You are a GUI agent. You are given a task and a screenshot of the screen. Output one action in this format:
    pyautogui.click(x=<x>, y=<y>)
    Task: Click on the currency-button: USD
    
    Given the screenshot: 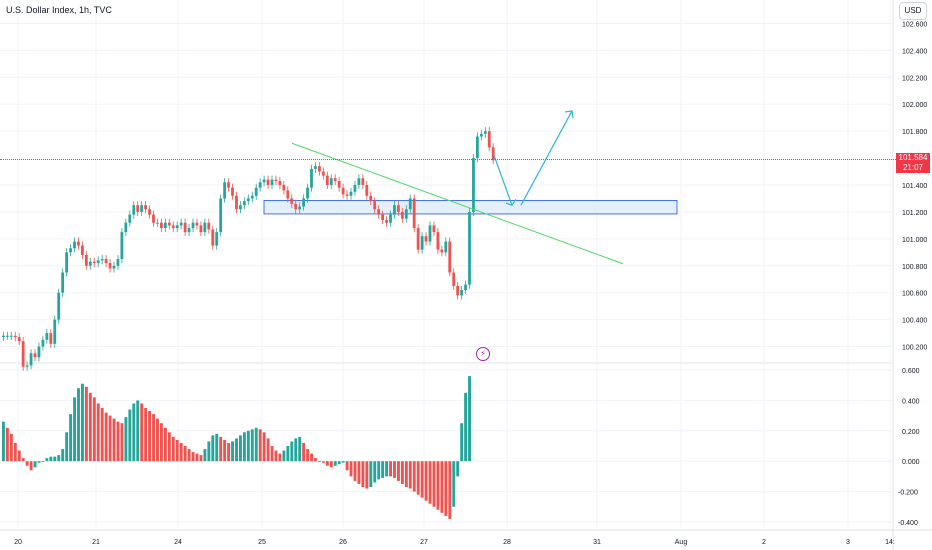 What is the action you would take?
    pyautogui.click(x=913, y=11)
    